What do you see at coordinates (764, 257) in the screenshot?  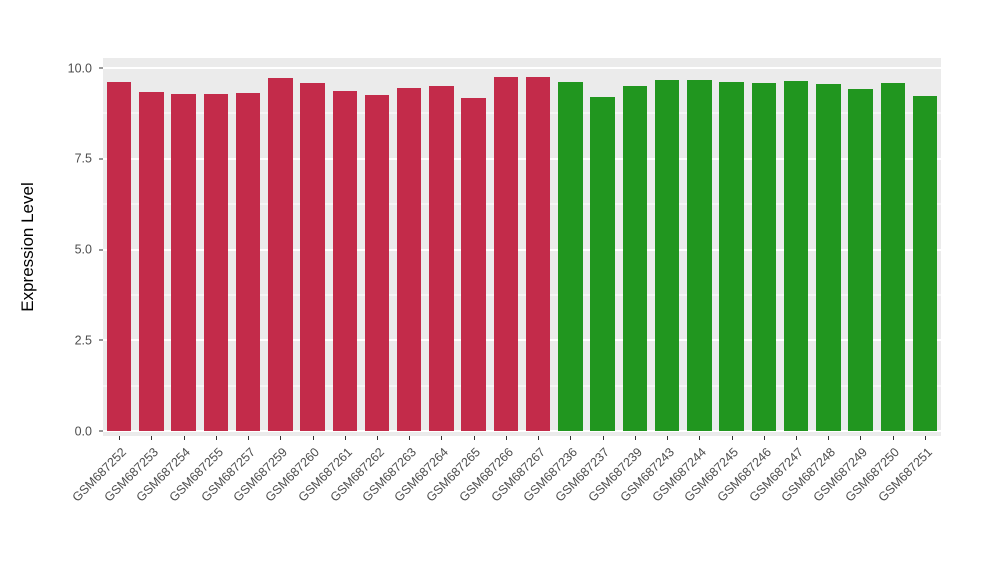 I see `bar-GSM687246` at bounding box center [764, 257].